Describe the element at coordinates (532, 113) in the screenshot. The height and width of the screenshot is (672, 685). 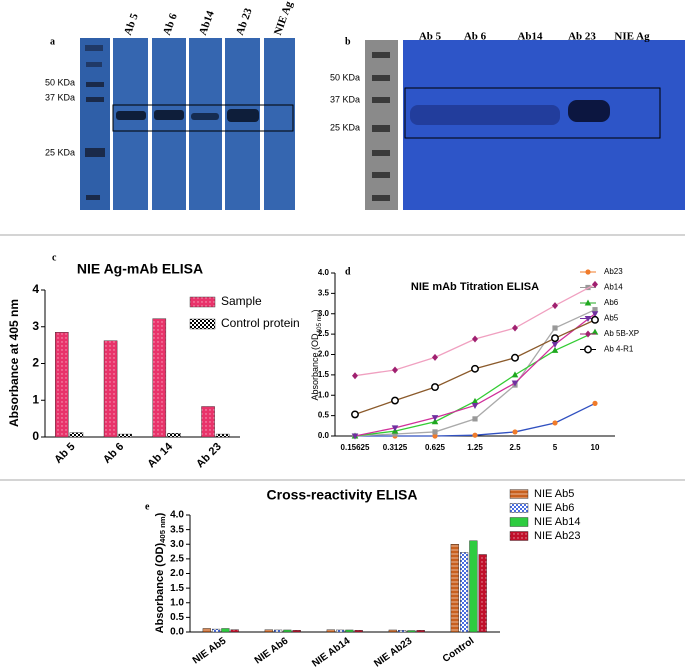
I see `blot-b-box` at that location.